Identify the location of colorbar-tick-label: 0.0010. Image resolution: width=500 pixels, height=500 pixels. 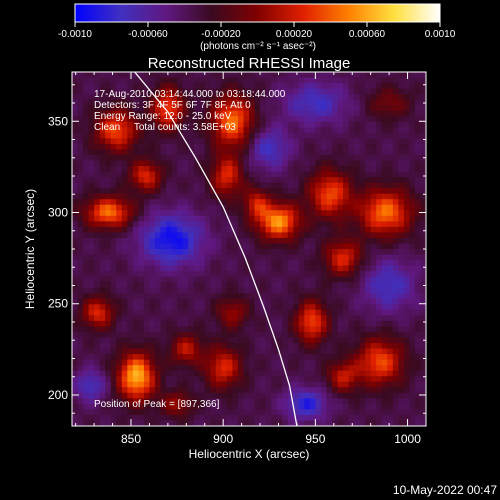
(440, 34).